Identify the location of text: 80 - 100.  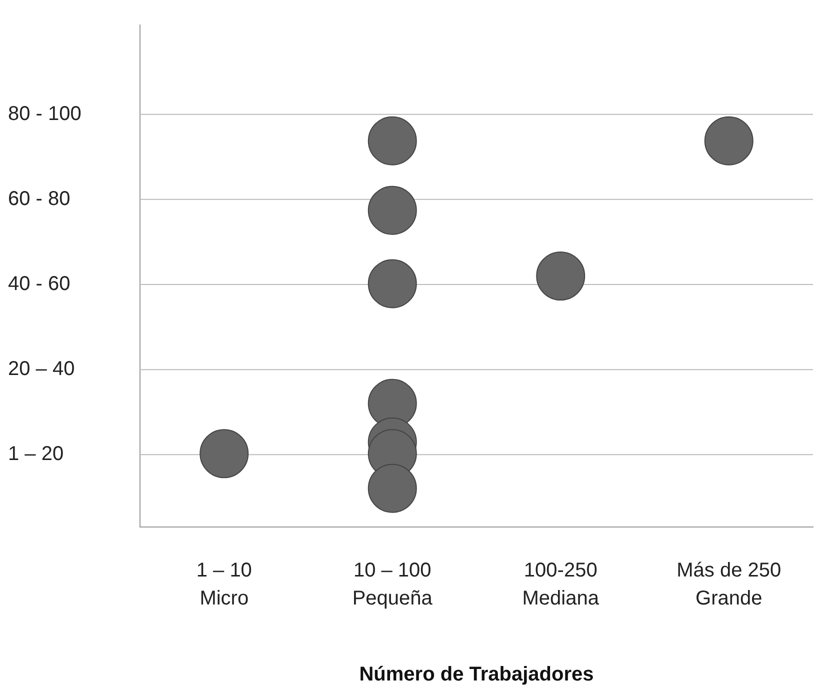
(45, 113).